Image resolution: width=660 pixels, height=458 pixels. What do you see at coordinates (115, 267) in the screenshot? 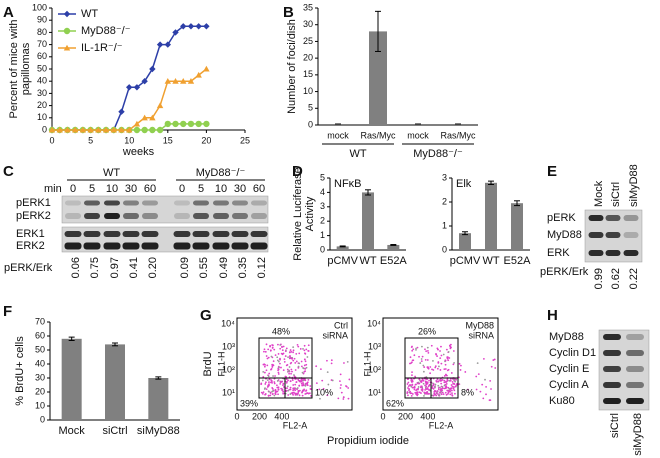
I see `ratio-value: 0.97` at bounding box center [115, 267].